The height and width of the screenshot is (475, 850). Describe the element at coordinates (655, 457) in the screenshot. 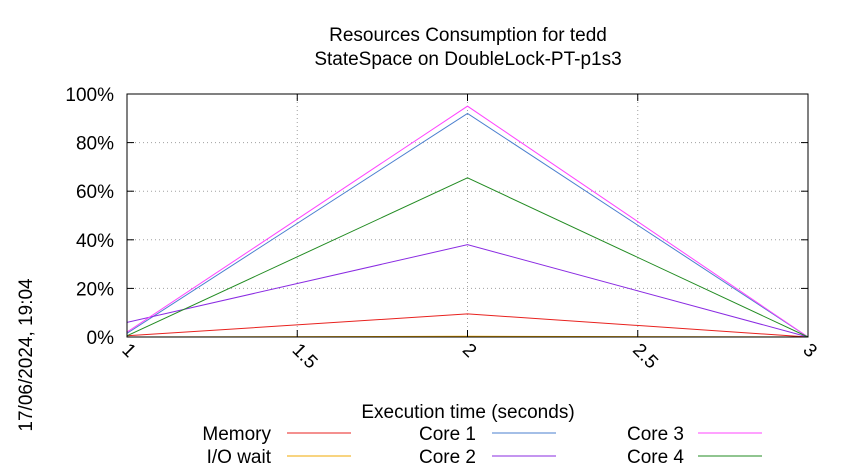

I see `legend-label-core-4: Core 4` at that location.